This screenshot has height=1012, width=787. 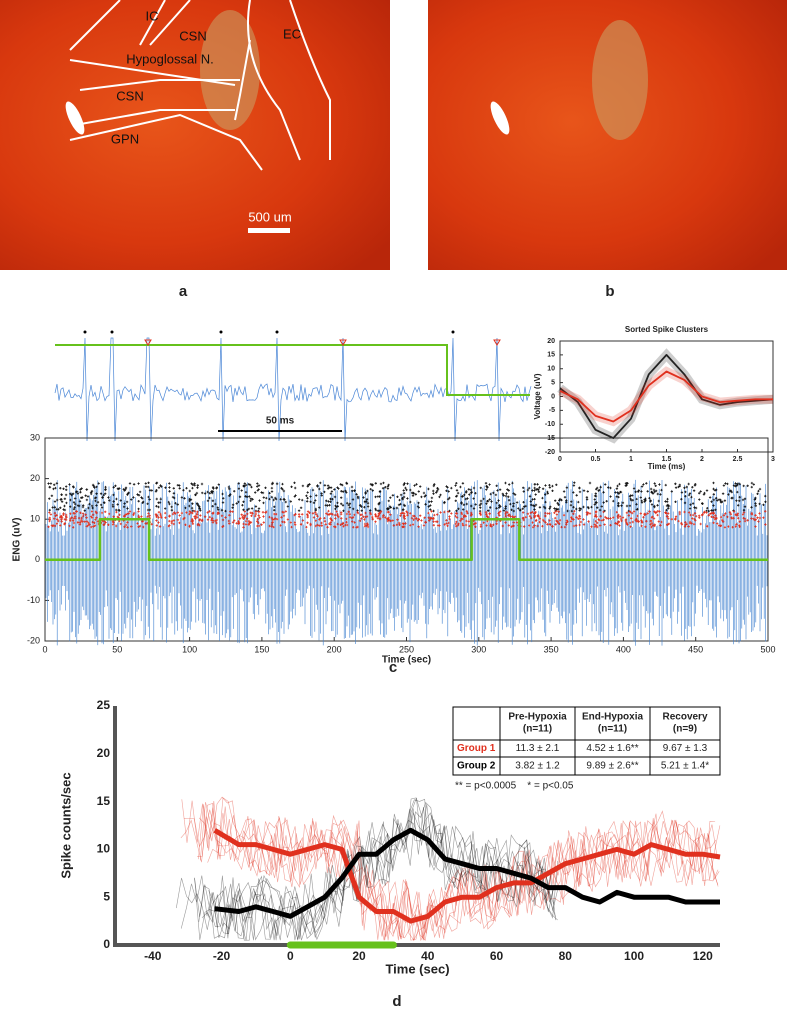 What do you see at coordinates (551, 355) in the screenshot?
I see `y-tick-label: 15` at bounding box center [551, 355].